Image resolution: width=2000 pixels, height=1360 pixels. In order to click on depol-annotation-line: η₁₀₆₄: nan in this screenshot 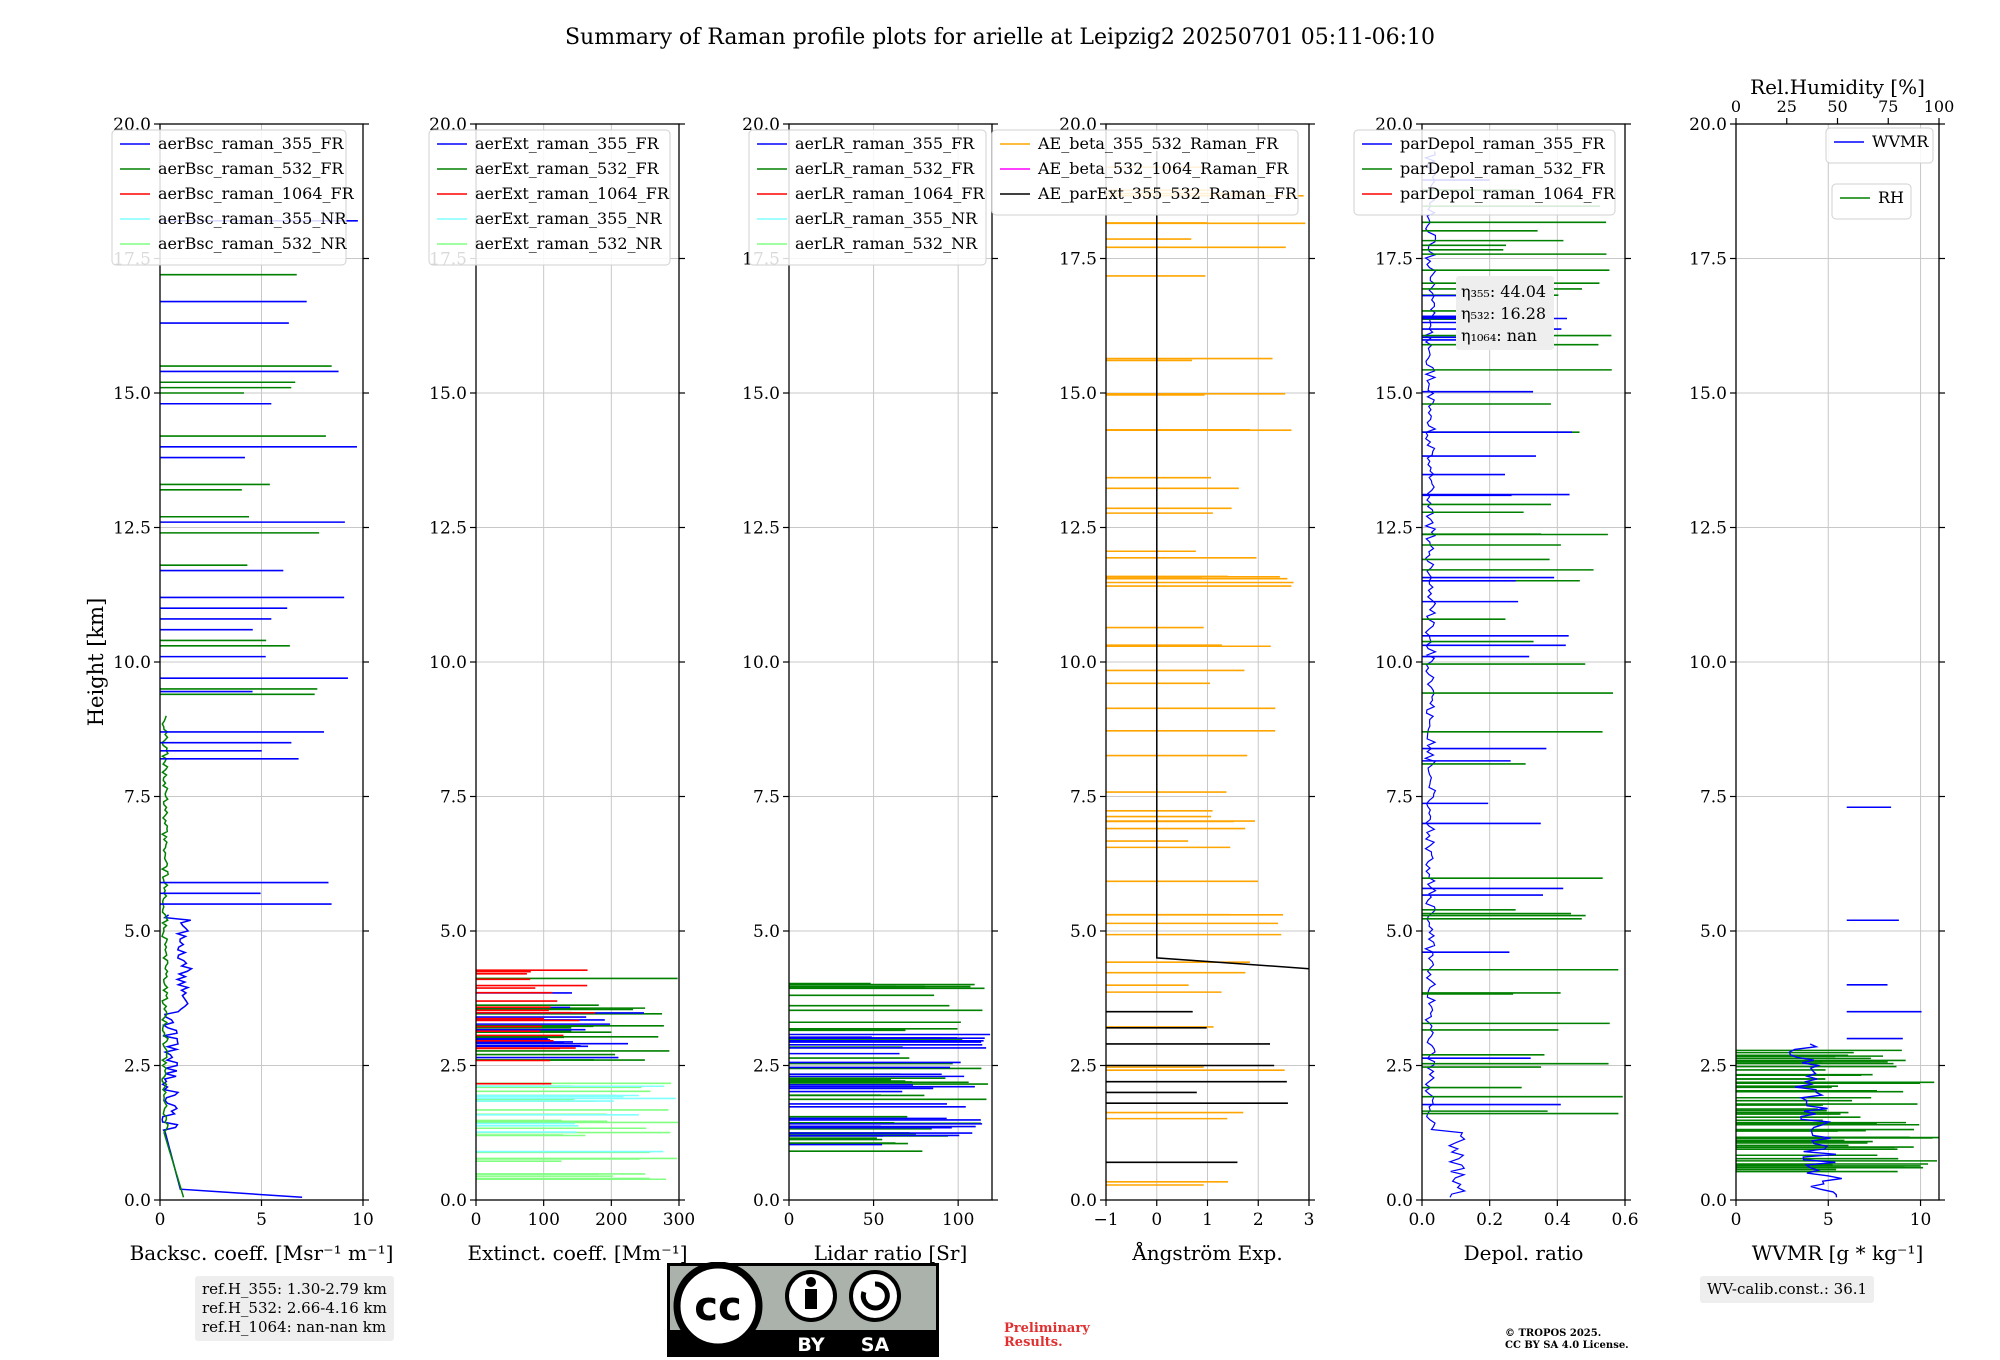, I will do `click(1499, 335)`.